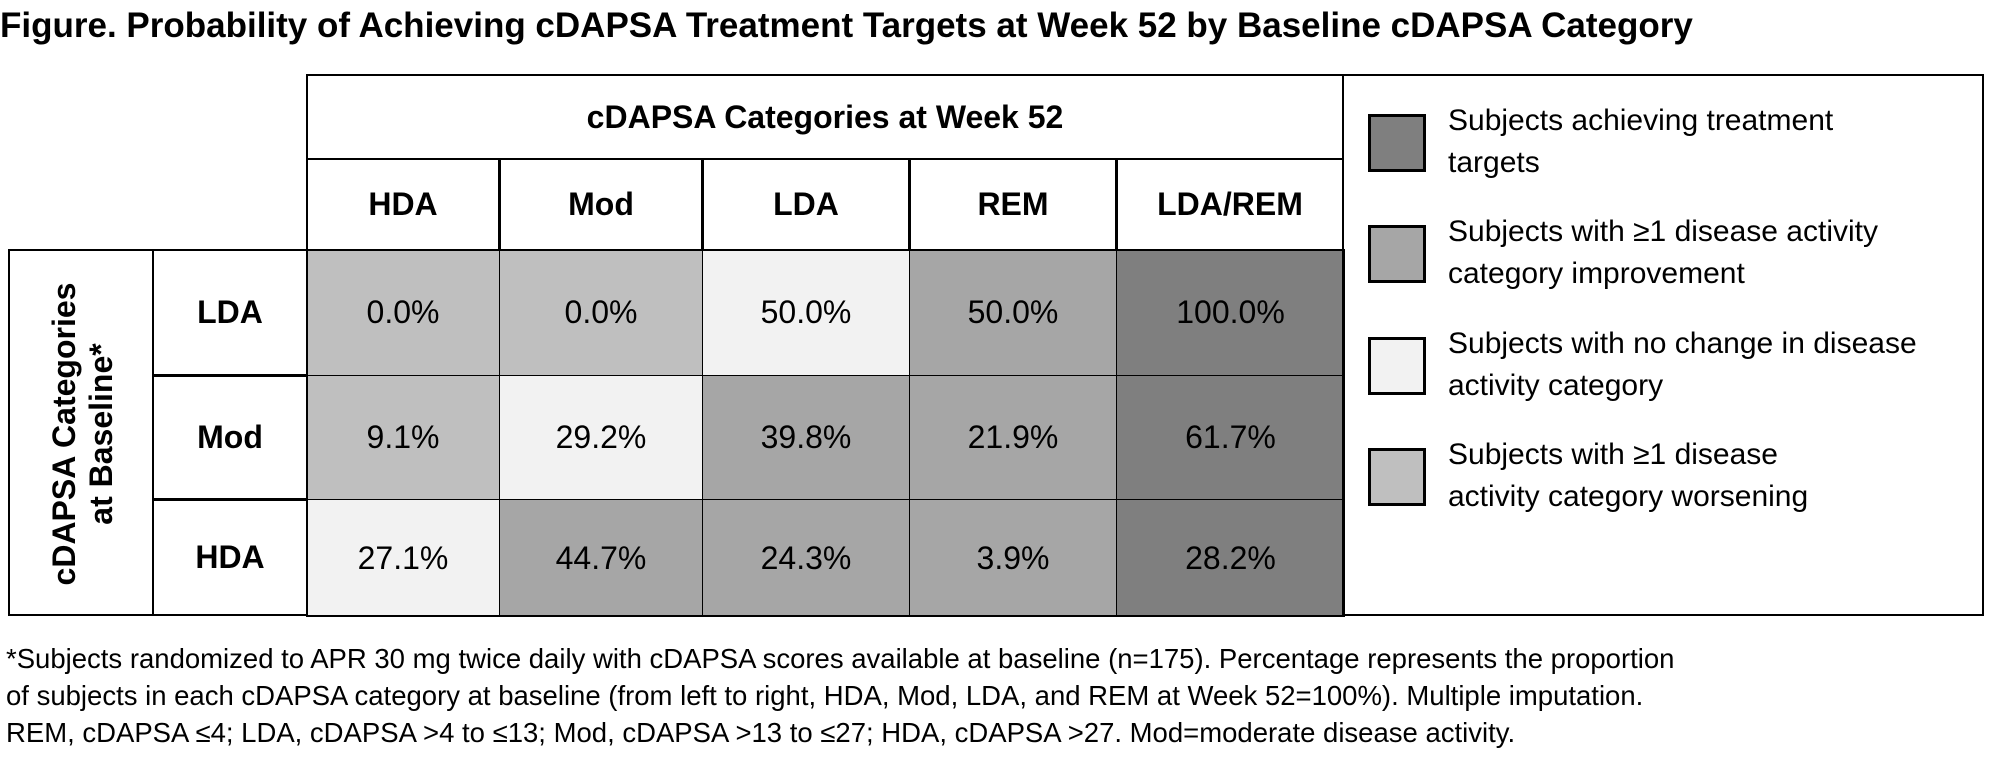  I want to click on data-cell: 28.2%, so click(1230, 558).